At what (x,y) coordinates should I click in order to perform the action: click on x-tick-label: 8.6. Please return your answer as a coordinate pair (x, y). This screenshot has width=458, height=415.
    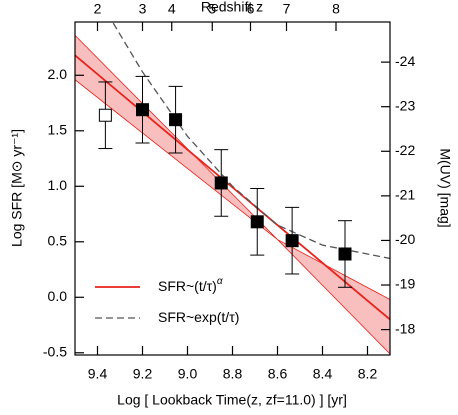
    Looking at the image, I should click on (278, 374).